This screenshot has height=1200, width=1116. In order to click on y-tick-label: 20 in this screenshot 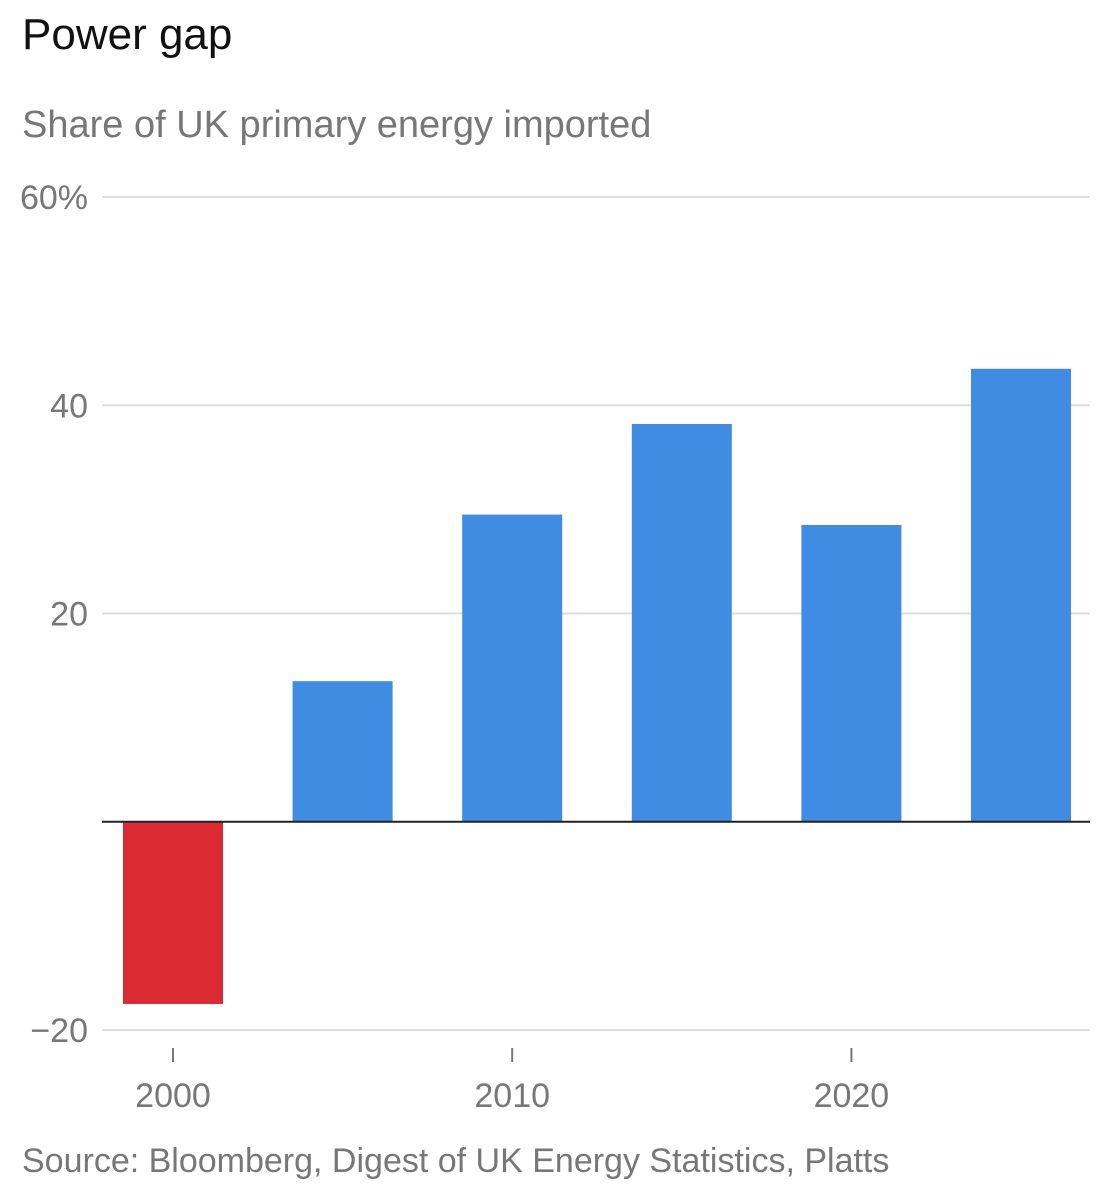, I will do `click(69, 615)`.